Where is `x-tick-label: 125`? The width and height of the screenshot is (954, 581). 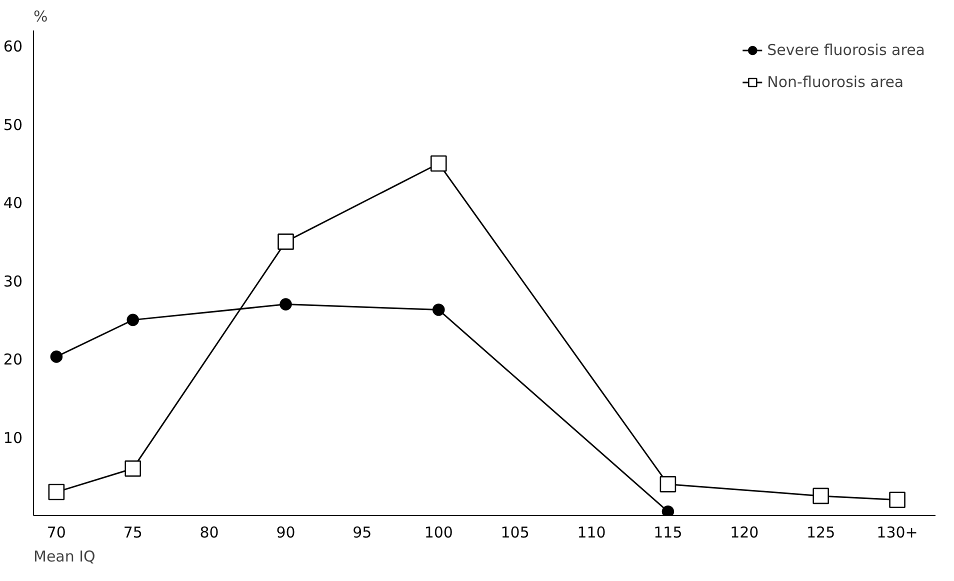
x-tick-label: 125 is located at coordinates (821, 533).